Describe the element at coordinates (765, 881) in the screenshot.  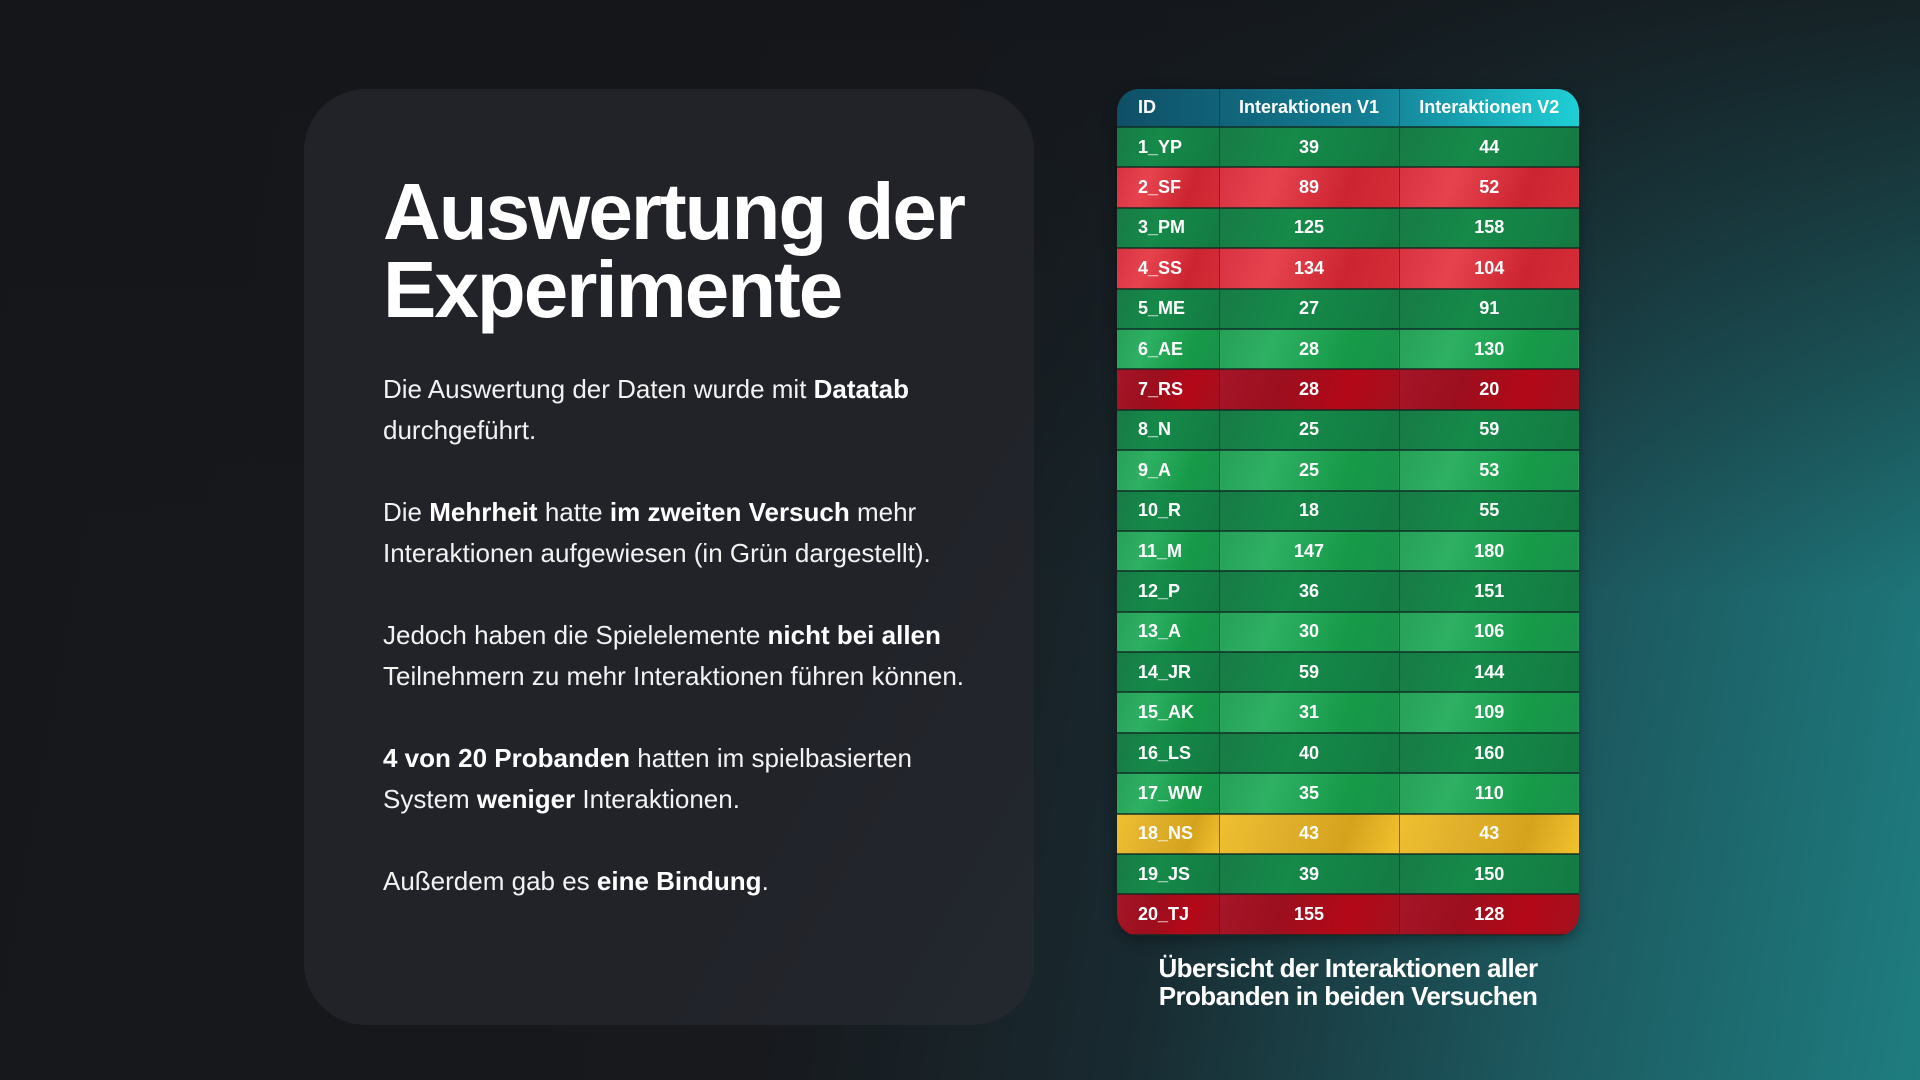
I see `body-text: .` at that location.